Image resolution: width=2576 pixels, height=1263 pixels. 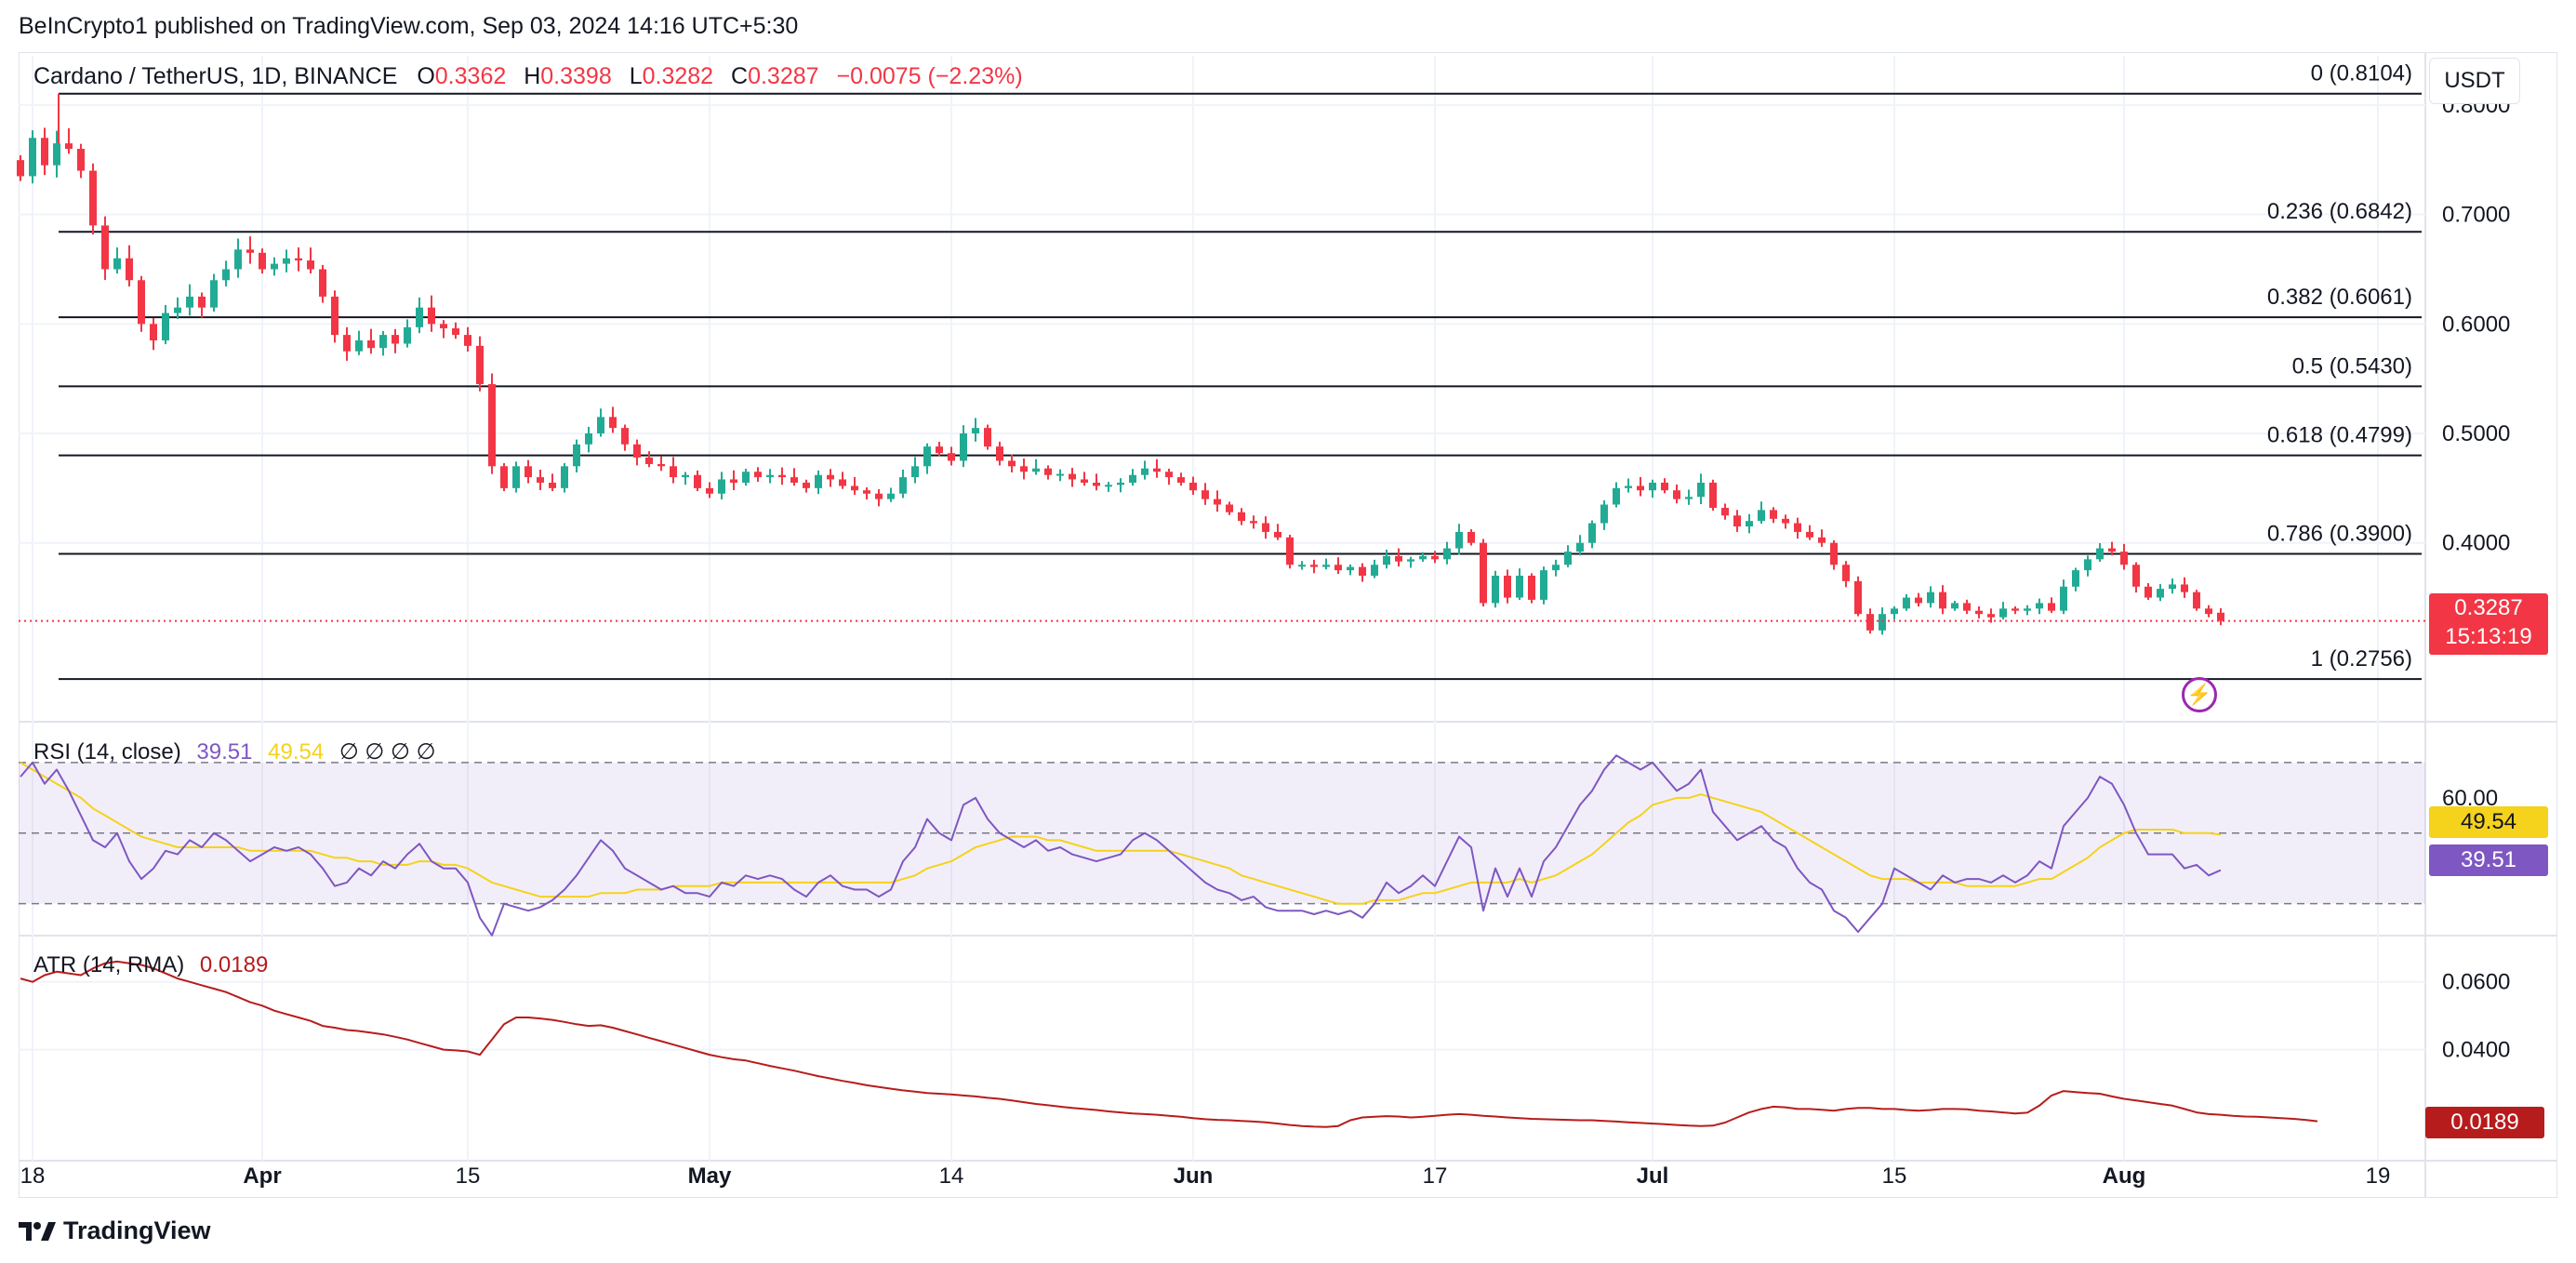 I want to click on price-axis-tick-label: 0.6000, so click(x=2476, y=325).